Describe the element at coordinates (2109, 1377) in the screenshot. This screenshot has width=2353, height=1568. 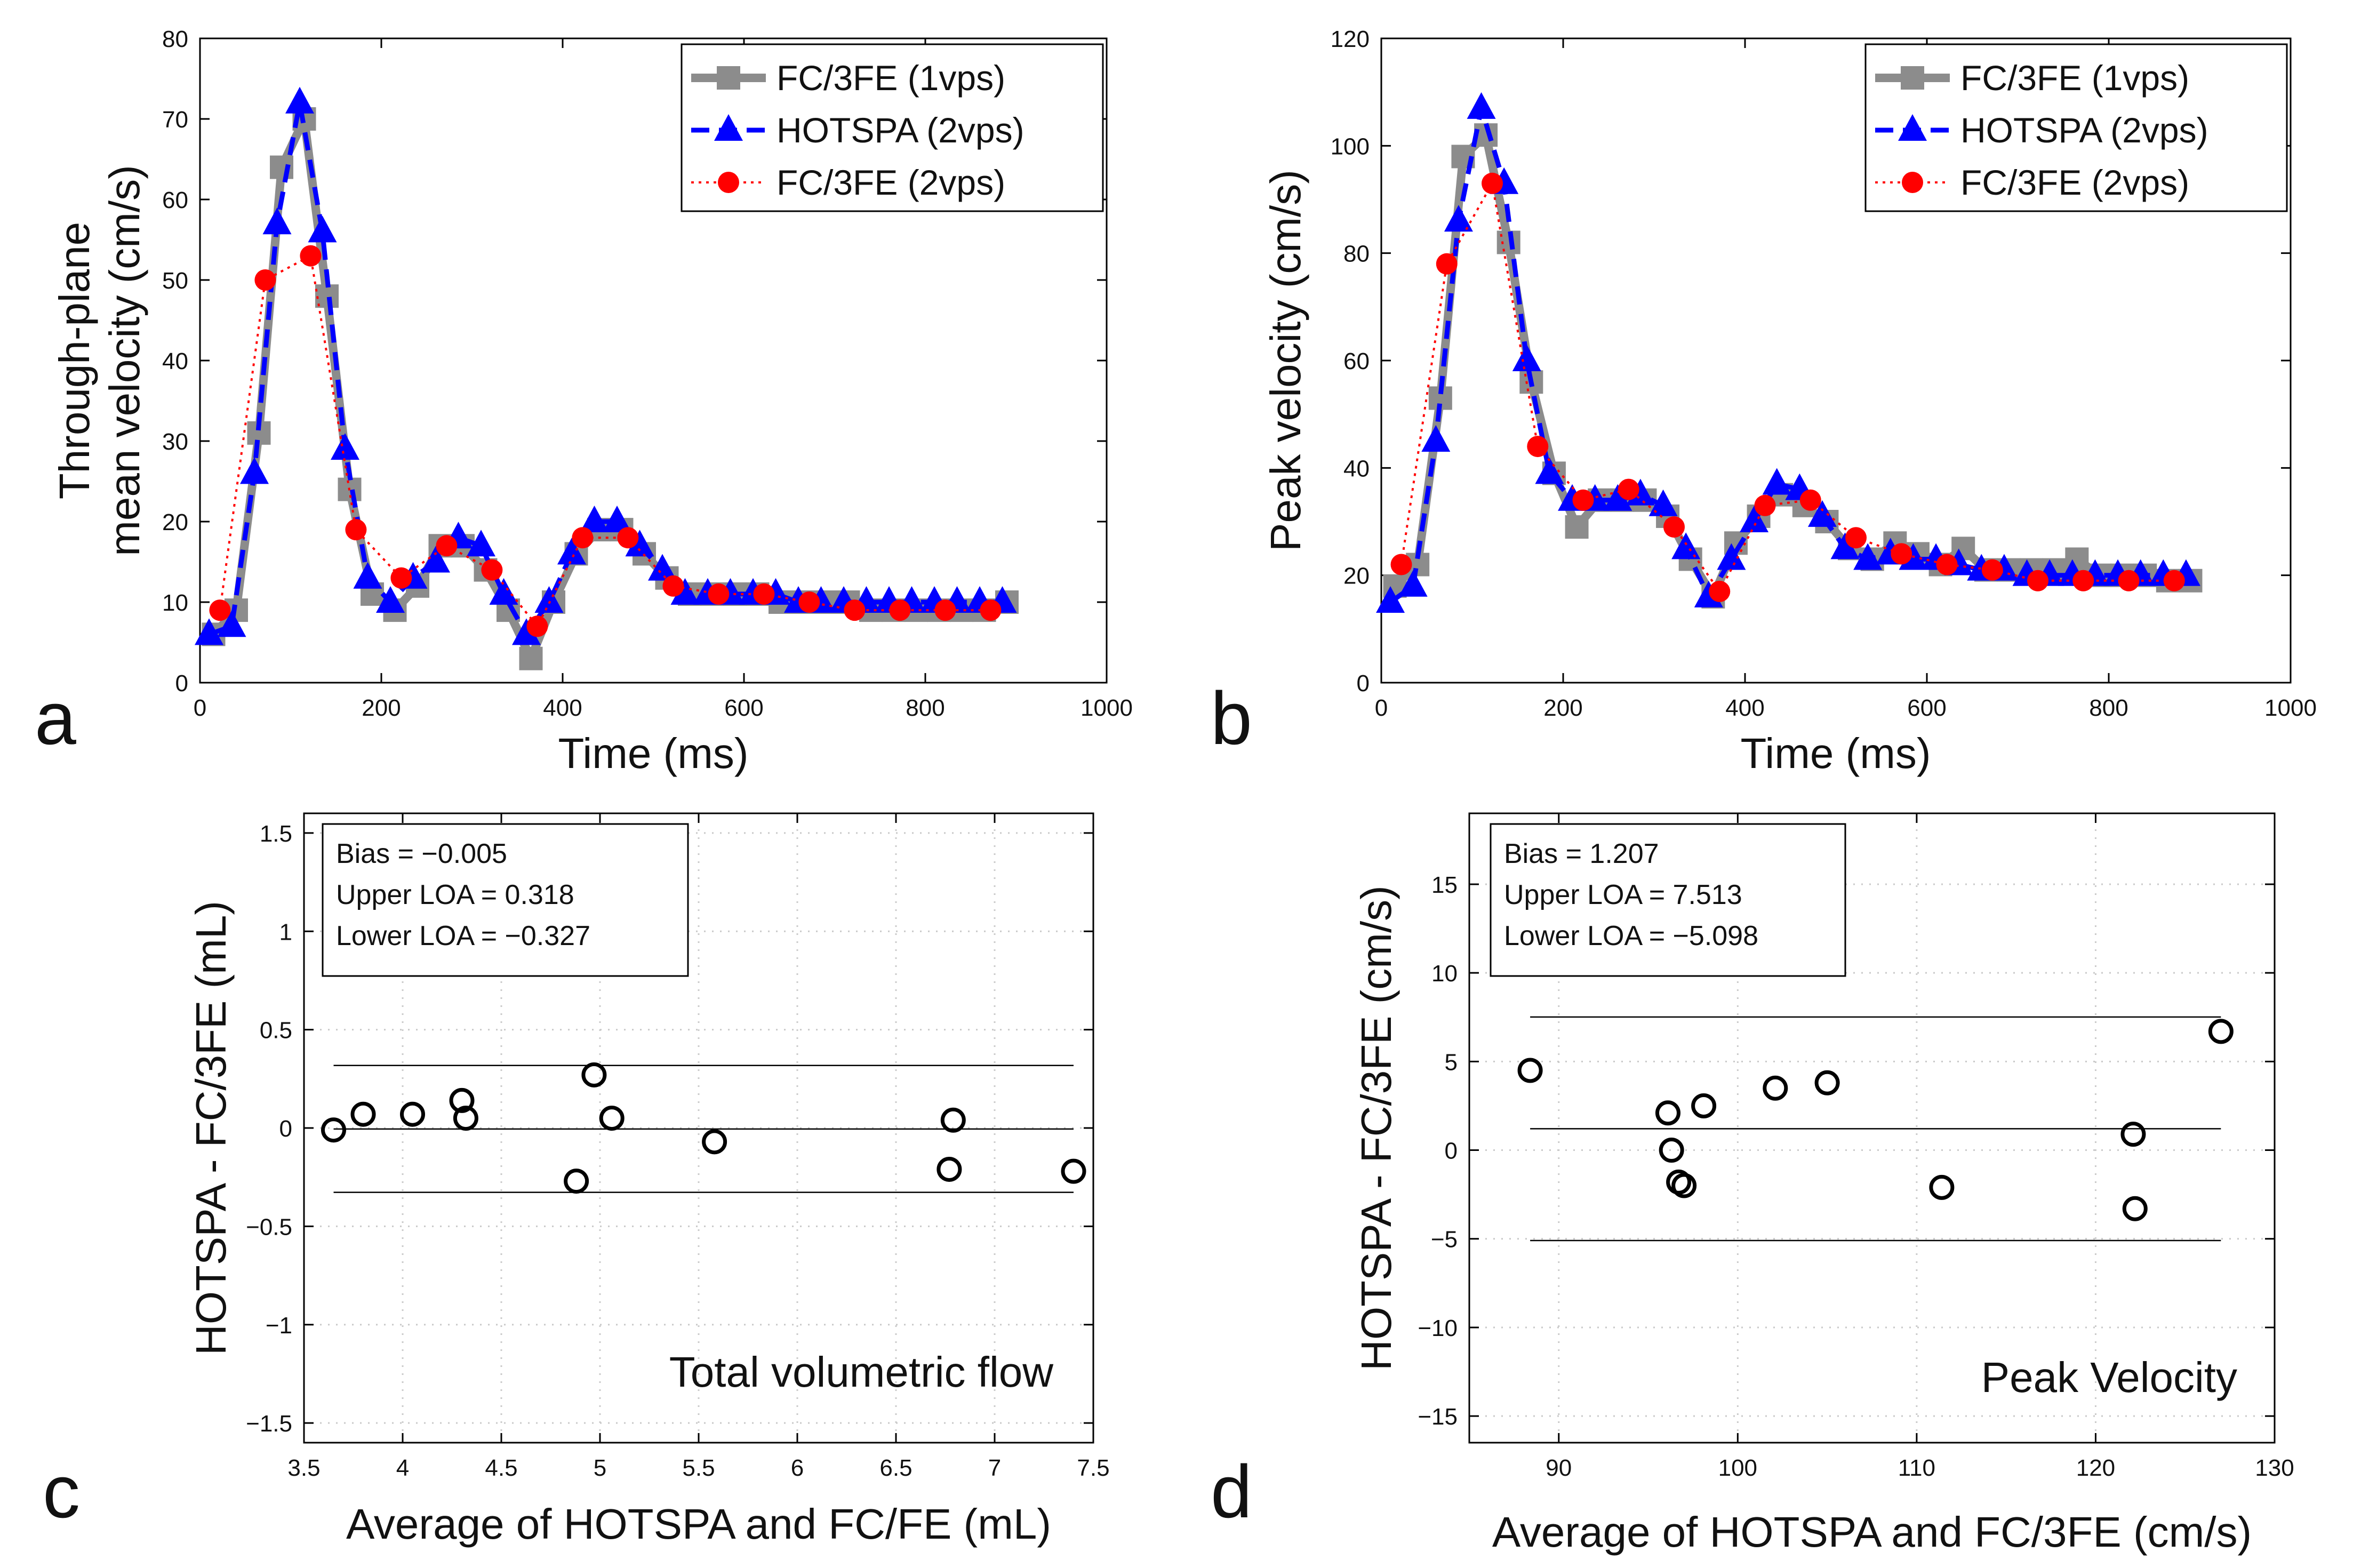
I see `chart-annotation: Peak Velocity` at that location.